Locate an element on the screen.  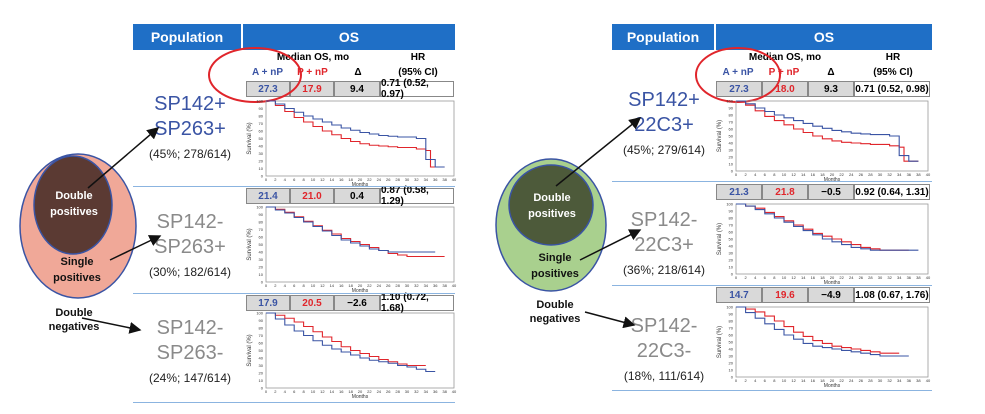
y-tick-label: 100 is located at coordinates (729, 307).